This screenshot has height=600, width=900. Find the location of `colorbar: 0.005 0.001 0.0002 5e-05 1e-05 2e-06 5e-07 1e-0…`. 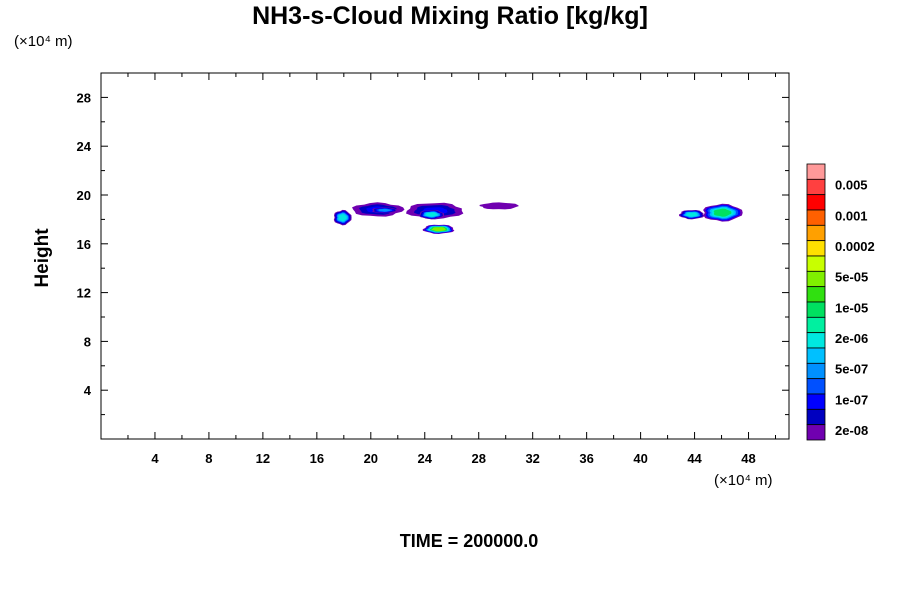

colorbar: 0.005 0.001 0.0002 5e-05 1e-05 2e-06 5e-07 1e-0… is located at coordinates (840, 302).